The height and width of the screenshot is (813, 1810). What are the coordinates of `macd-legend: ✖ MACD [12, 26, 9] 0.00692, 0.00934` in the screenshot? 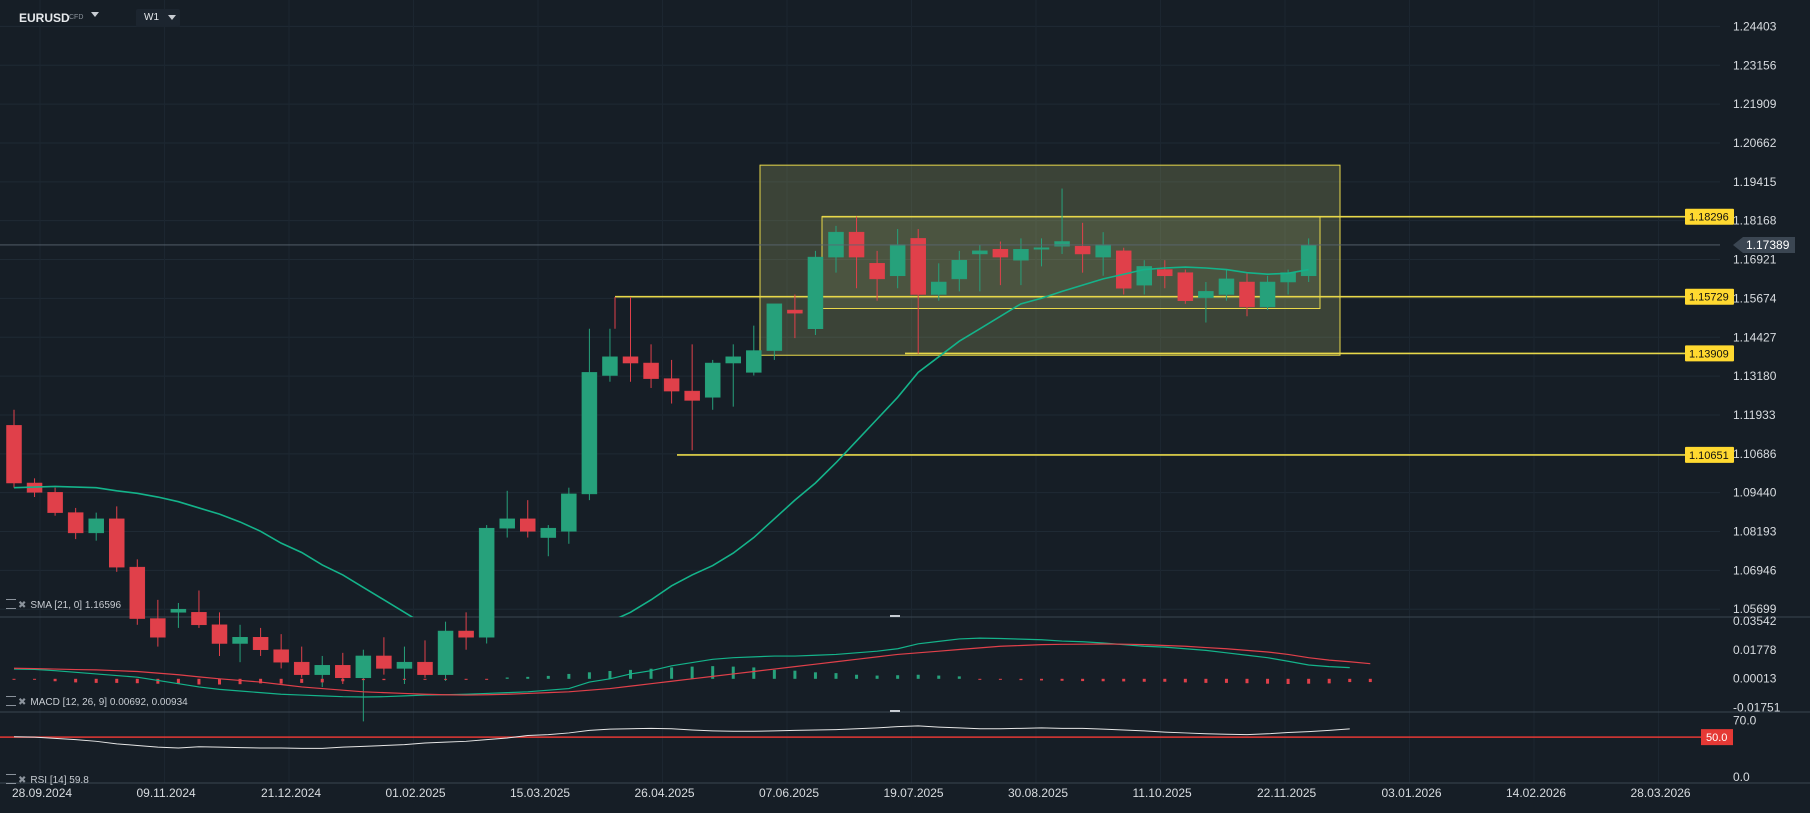 It's located at (97, 702).